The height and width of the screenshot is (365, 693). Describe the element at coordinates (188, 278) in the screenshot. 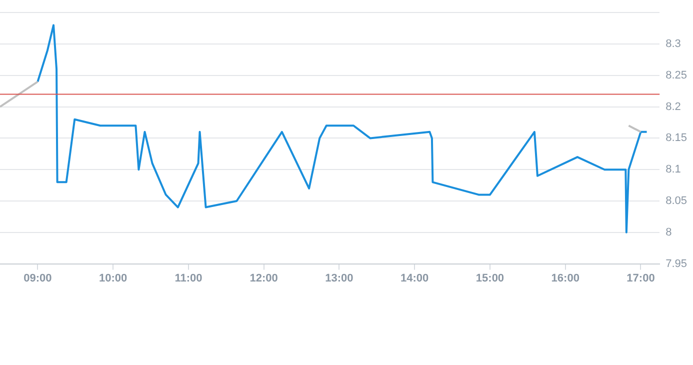

I see `x-tick-label: 11:00` at that location.